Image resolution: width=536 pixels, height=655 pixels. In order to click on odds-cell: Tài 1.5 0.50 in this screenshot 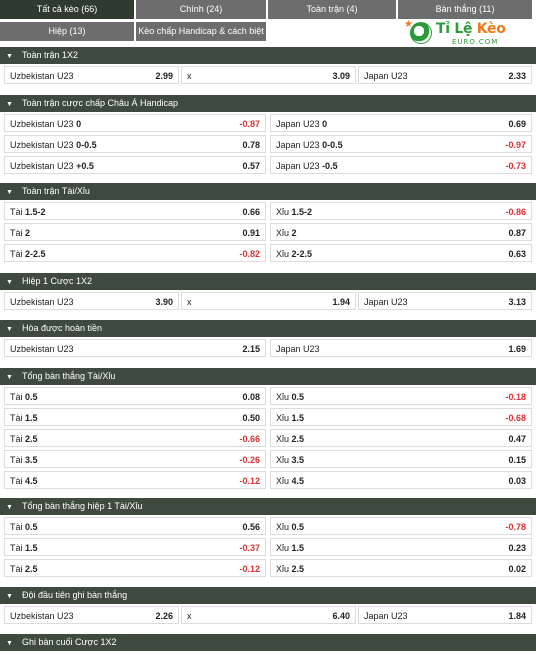, I will do `click(135, 417)`.